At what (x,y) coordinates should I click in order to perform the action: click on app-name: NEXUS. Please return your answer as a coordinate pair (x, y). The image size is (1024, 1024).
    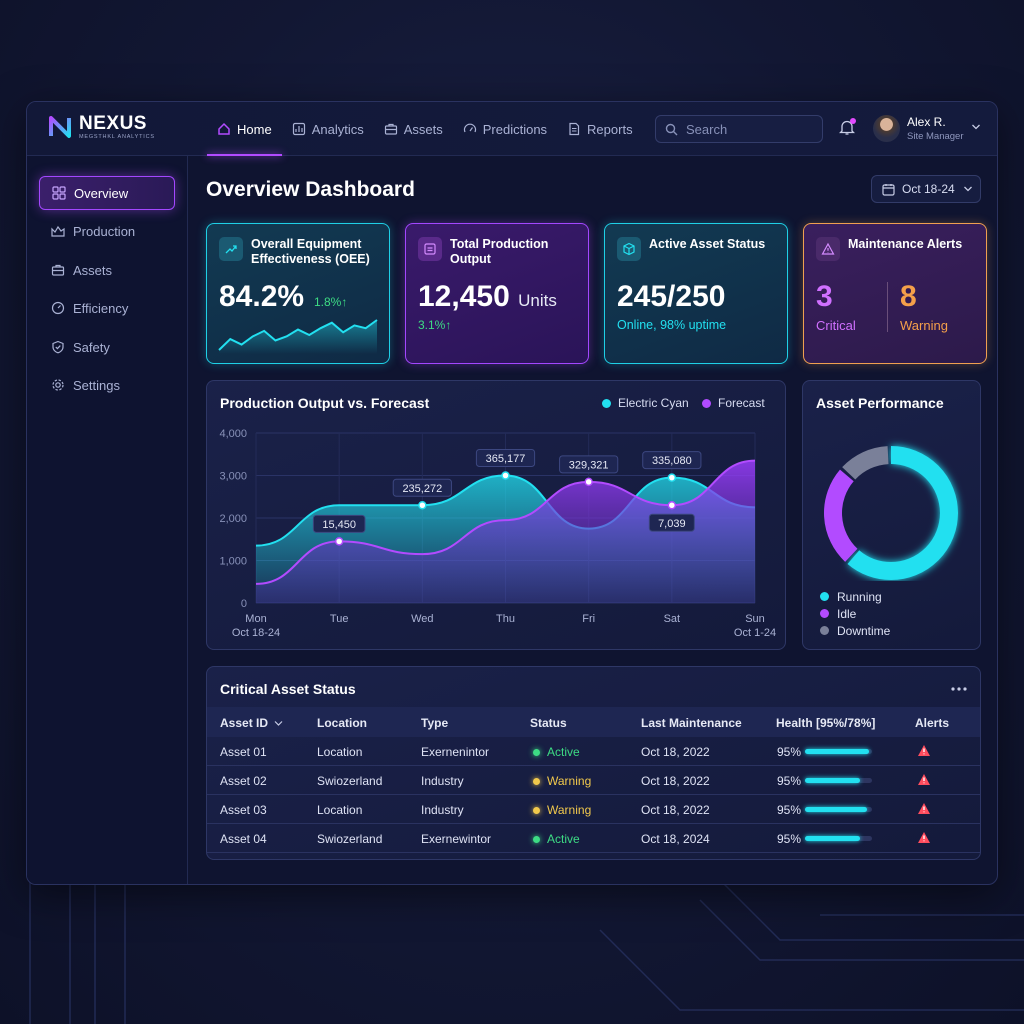
    Looking at the image, I should click on (113, 123).